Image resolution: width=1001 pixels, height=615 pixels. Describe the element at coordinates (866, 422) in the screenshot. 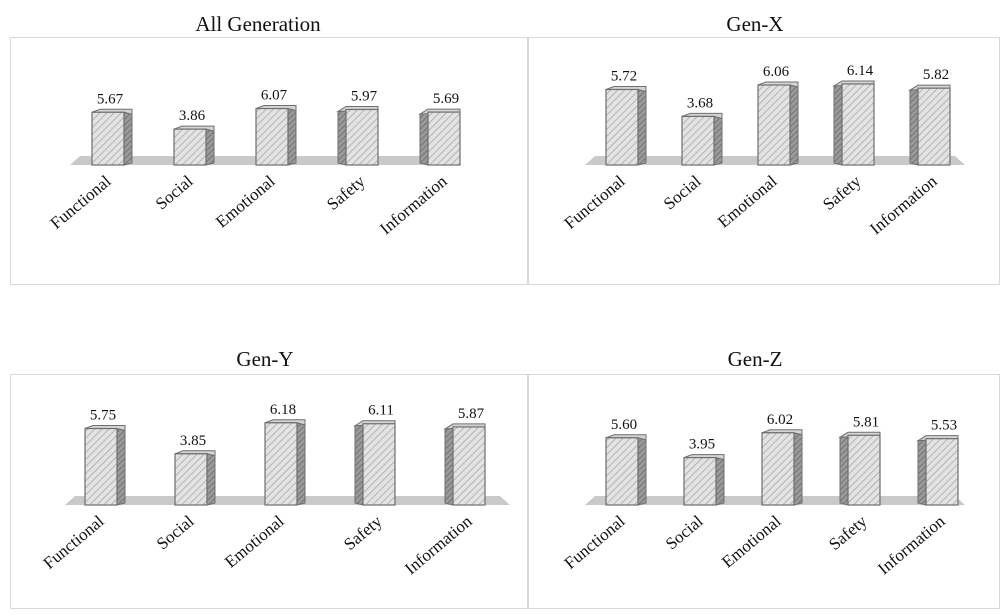

I see `data-label: 5.81` at that location.